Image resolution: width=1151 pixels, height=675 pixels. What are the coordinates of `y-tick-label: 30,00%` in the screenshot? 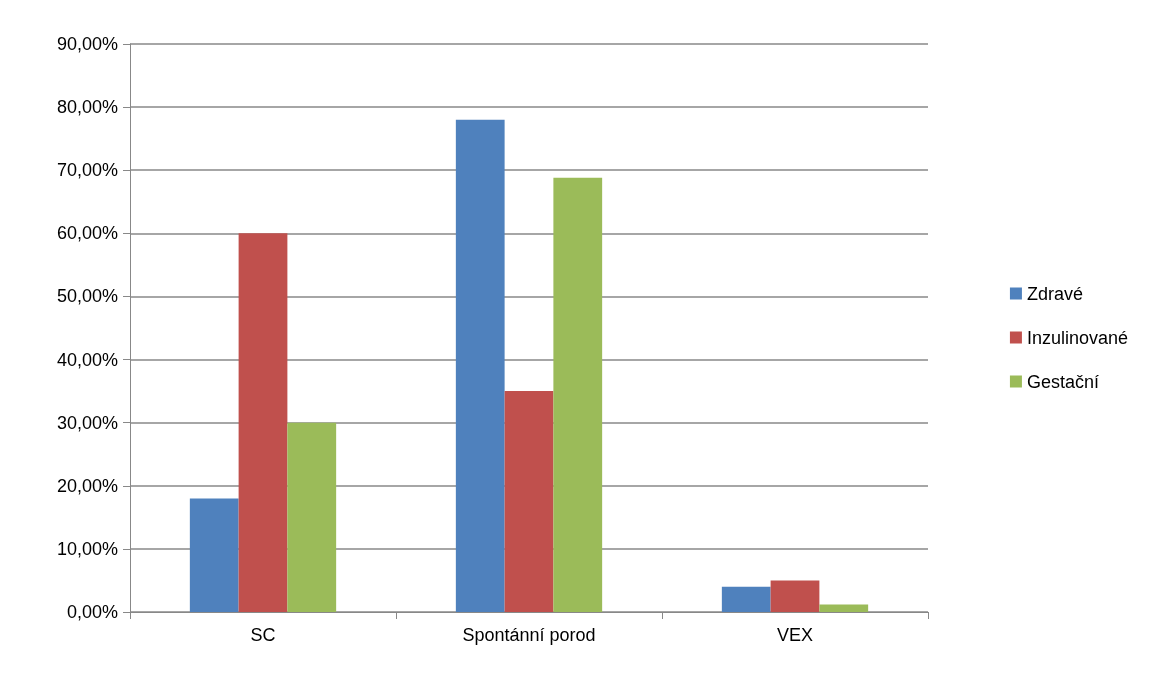 It's located at (87, 422).